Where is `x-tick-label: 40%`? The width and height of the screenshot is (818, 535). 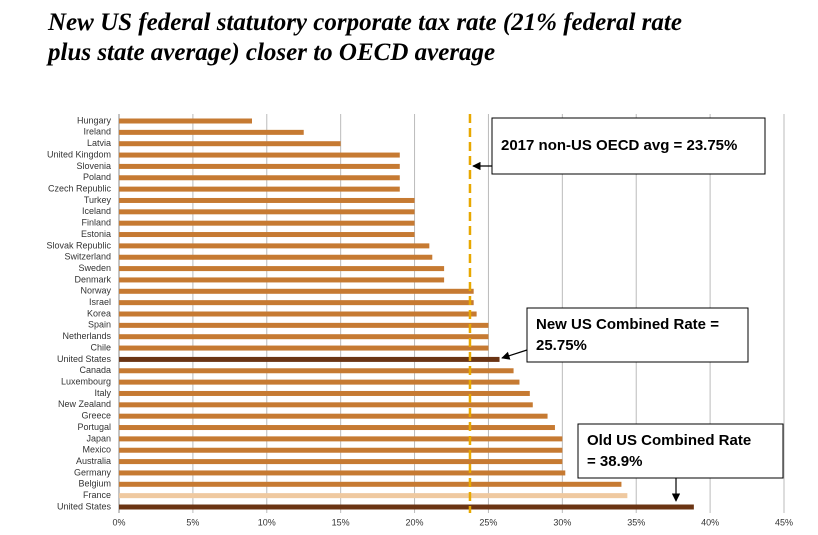 x-tick-label: 40% is located at coordinates (710, 522).